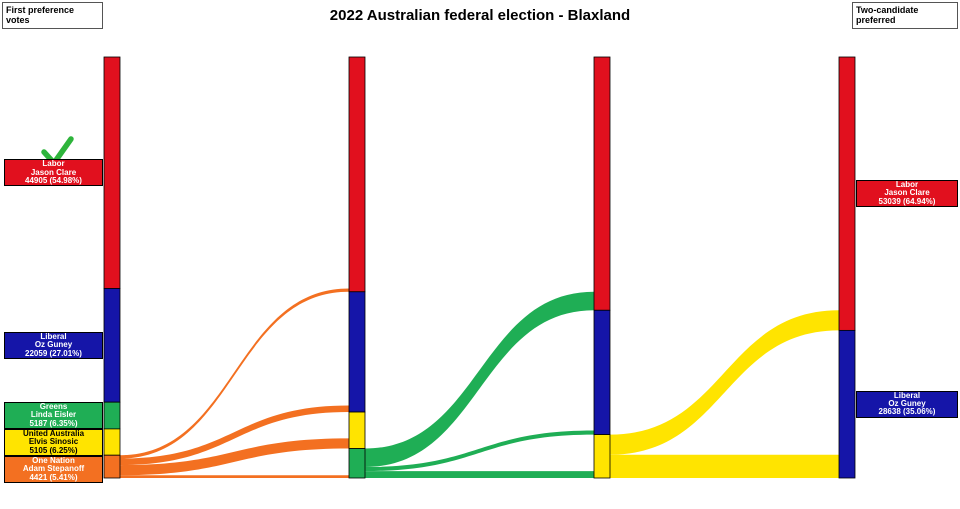 This screenshot has height=509, width=960. Describe the element at coordinates (847, 193) in the screenshot. I see `node-stage3-ALP` at that location.